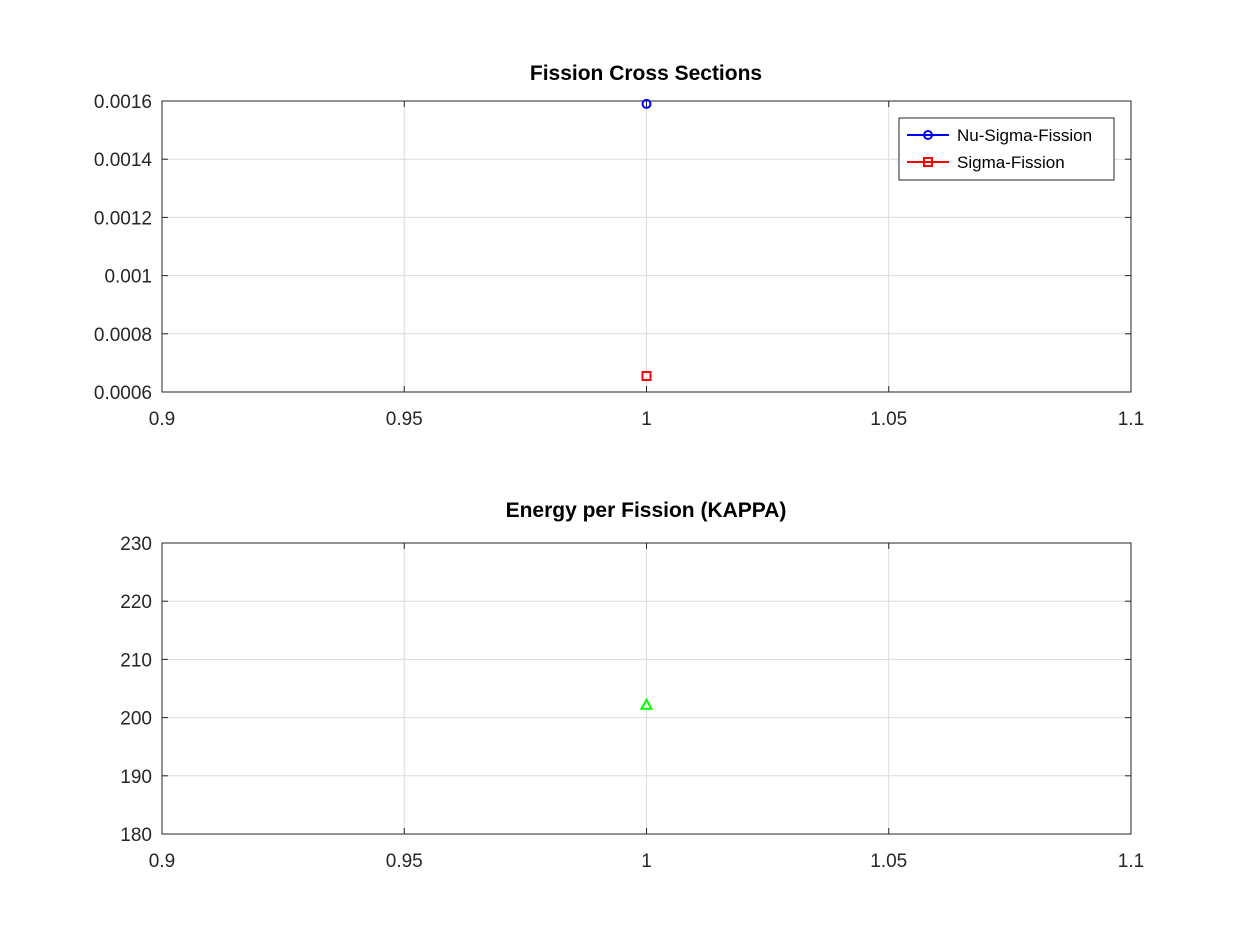  Describe the element at coordinates (136, 835) in the screenshot. I see `y-tick-label: 180` at that location.